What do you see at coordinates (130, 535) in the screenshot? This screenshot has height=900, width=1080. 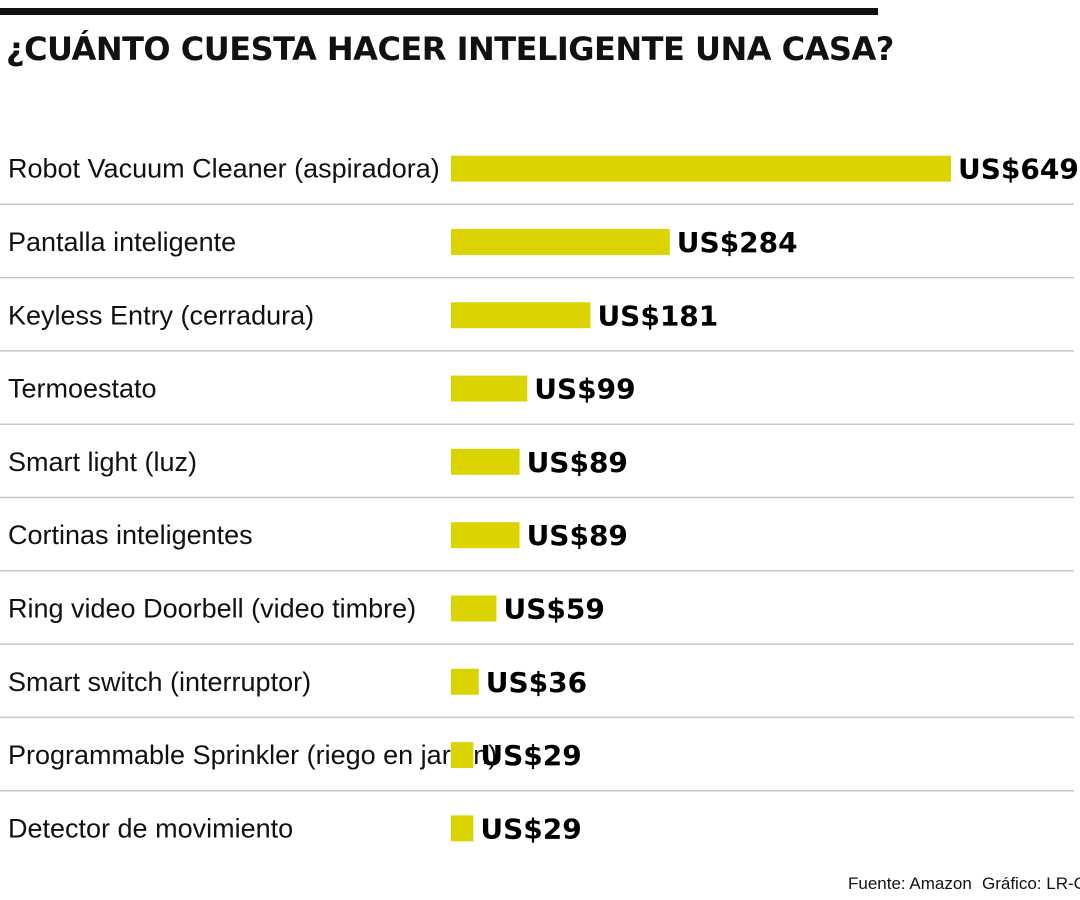 I see `category-label: Cortinas inteligentes` at bounding box center [130, 535].